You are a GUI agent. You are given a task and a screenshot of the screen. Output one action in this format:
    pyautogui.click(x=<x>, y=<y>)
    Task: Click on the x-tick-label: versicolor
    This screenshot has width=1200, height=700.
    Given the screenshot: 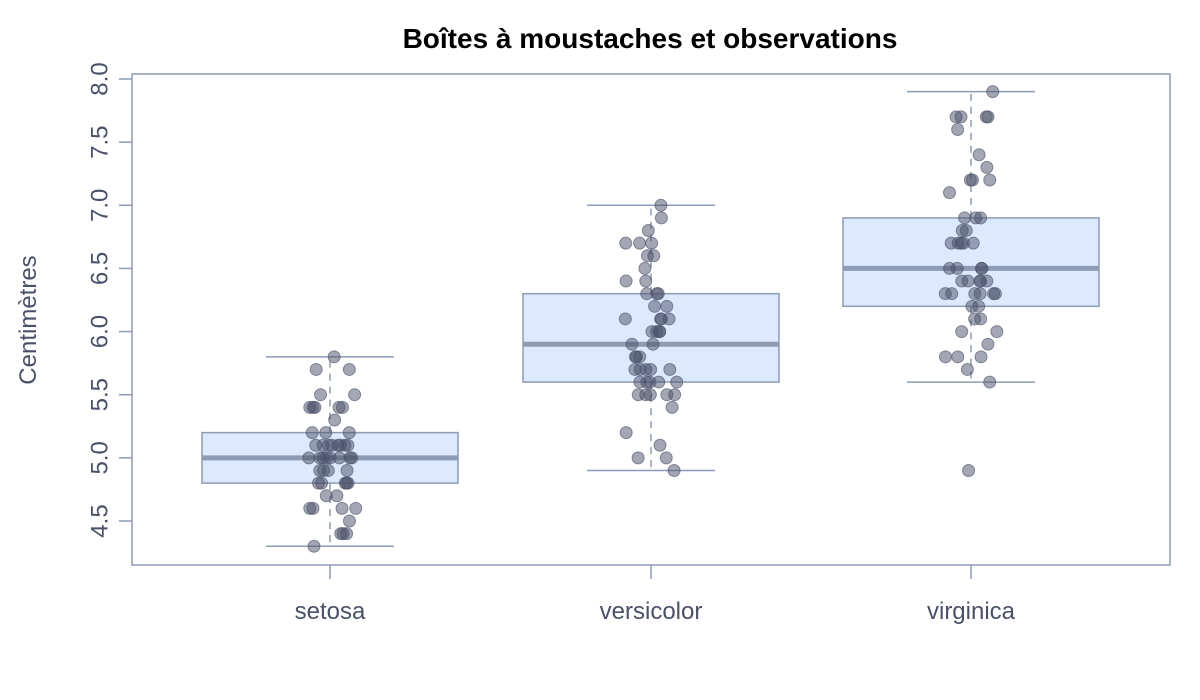 What is the action you would take?
    pyautogui.click(x=651, y=611)
    